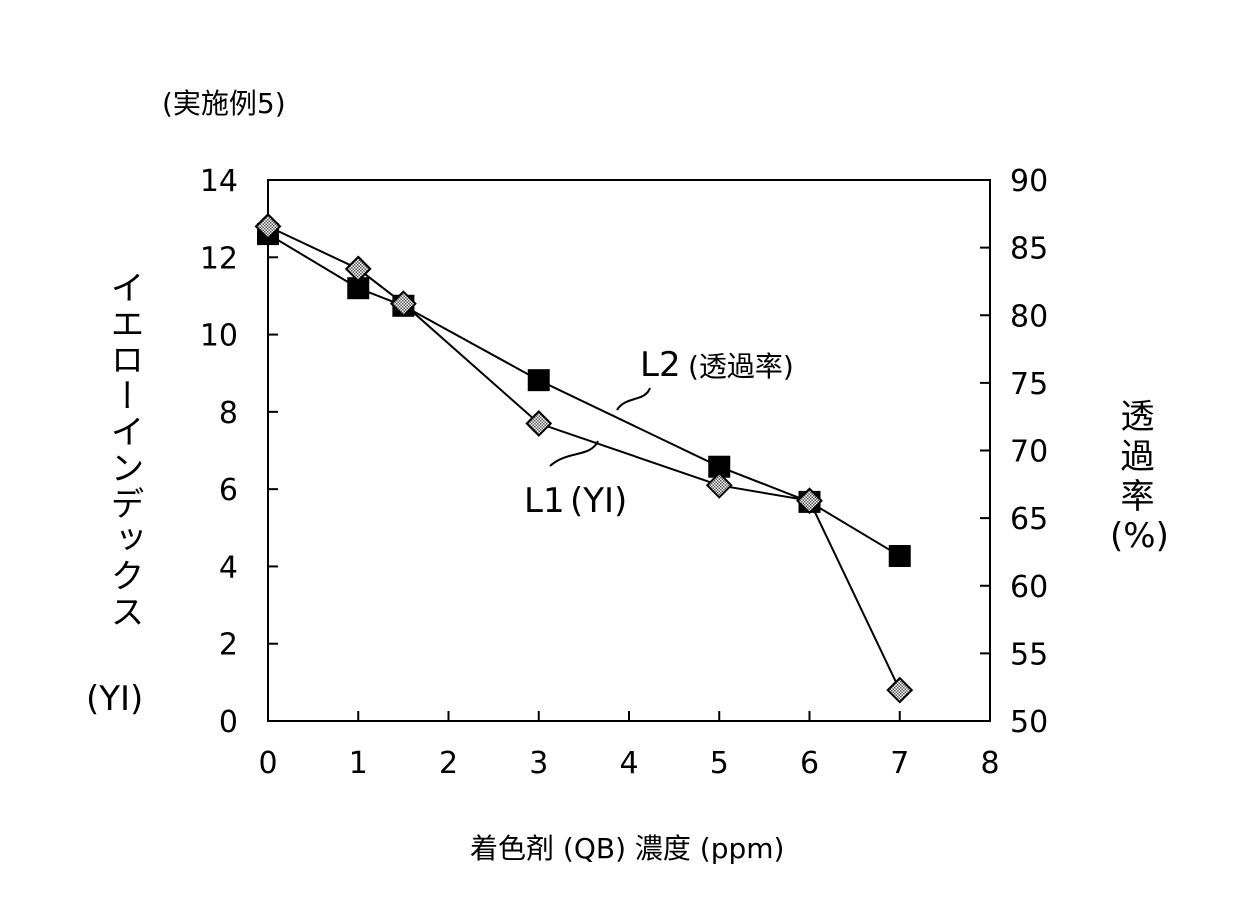 The height and width of the screenshot is (916, 1239). I want to click on y-right-axis-unit: (%), so click(1139, 536).